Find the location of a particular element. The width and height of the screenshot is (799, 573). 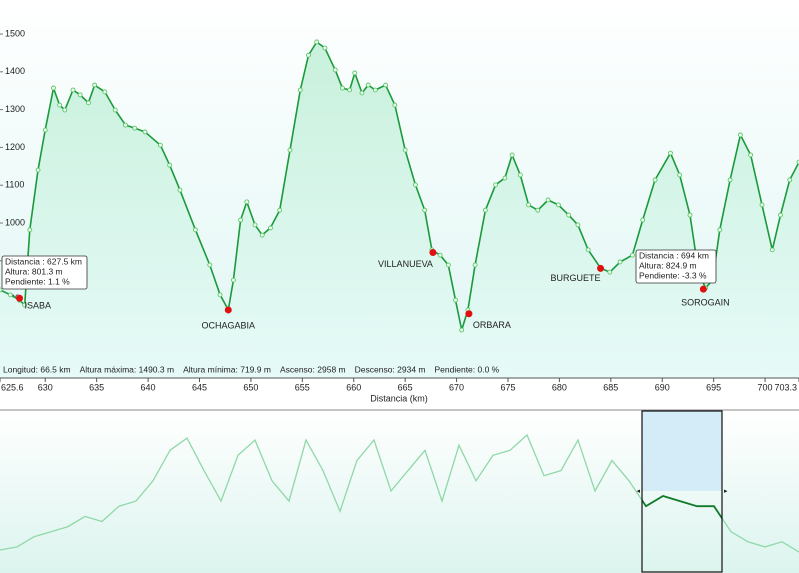

x-tick-label: 635 is located at coordinates (96, 387).